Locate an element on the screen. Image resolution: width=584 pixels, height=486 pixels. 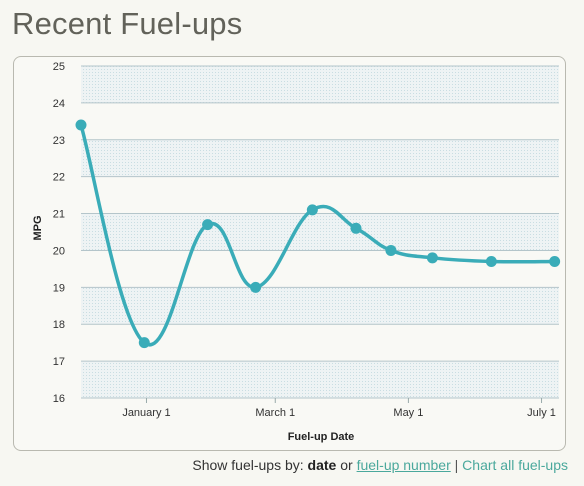
page-title: Recent Fuel-ups is located at coordinates (127, 23).